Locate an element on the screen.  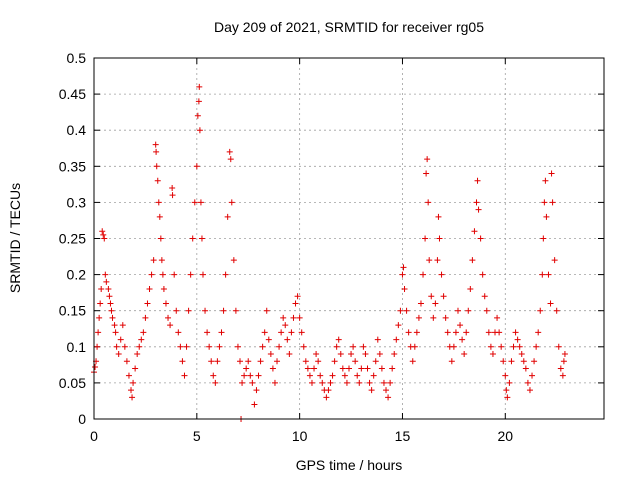
y-tick-label: 0.4 is located at coordinates (77, 130).